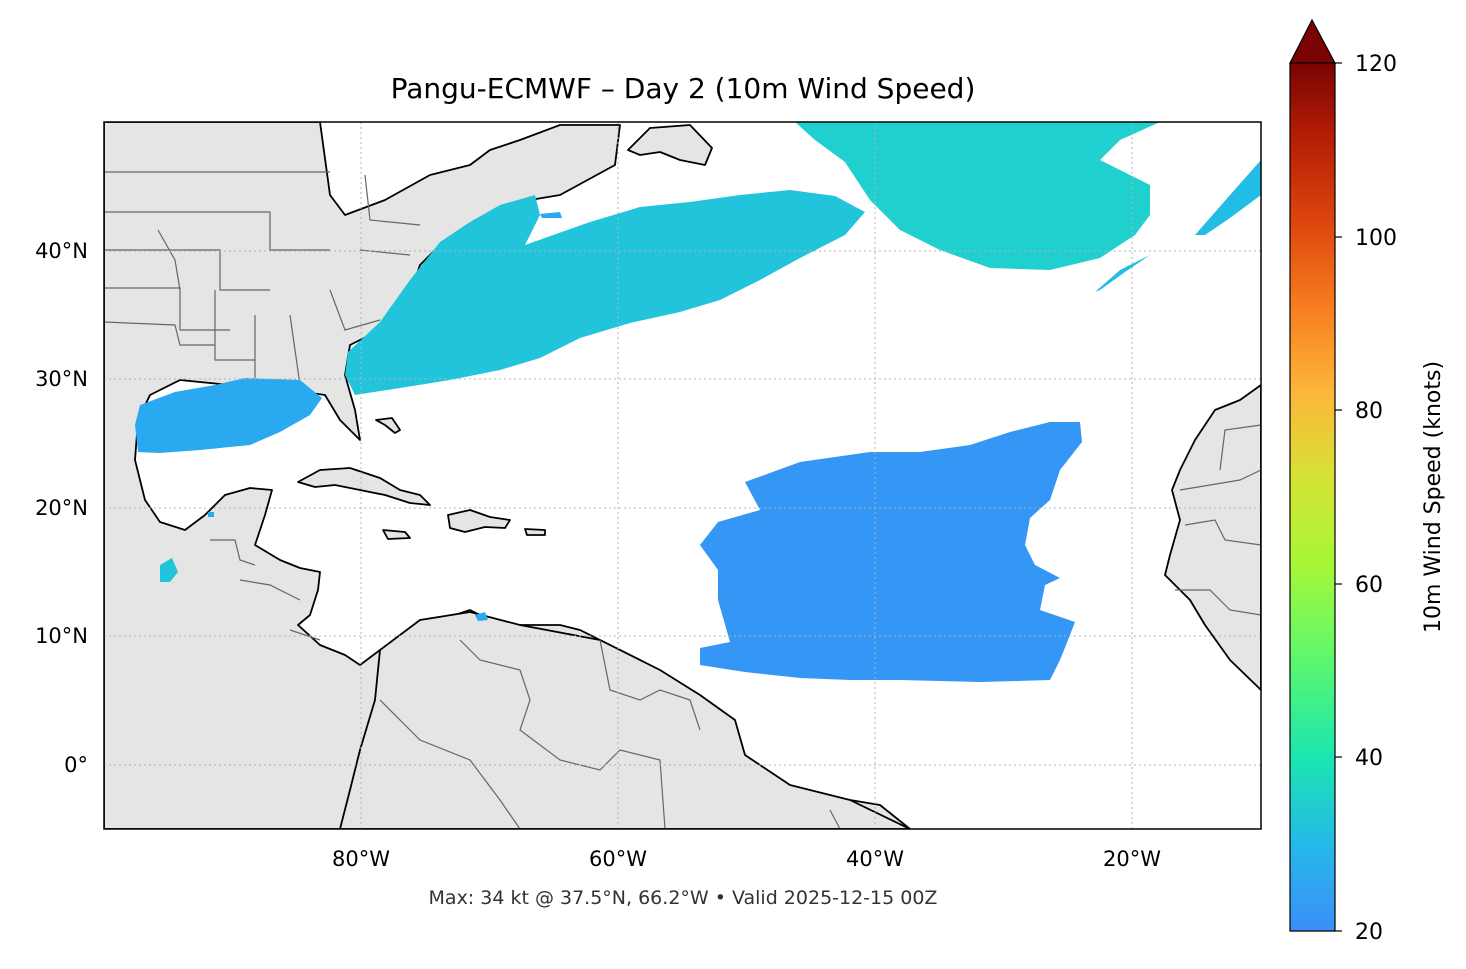  Describe the element at coordinates (1376, 64) in the screenshot. I see `colorbar-tick-120: 120` at that location.